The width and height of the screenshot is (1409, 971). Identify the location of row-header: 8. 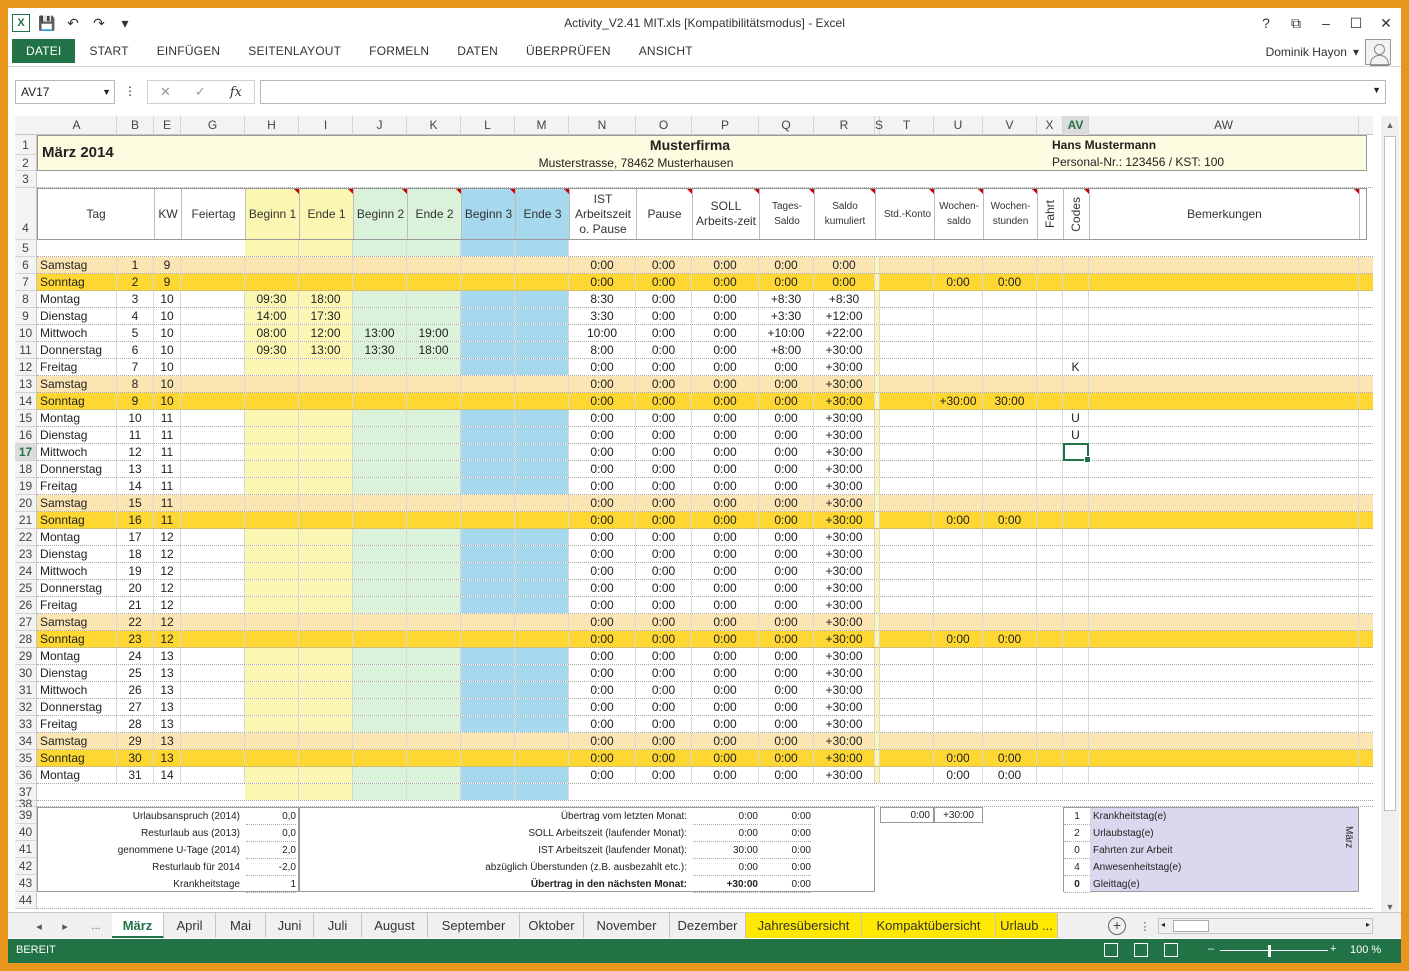
(26, 299).